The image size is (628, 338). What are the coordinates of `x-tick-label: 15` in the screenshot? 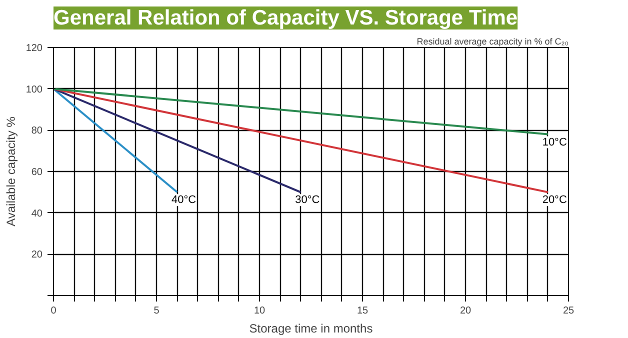 It's located at (362, 311).